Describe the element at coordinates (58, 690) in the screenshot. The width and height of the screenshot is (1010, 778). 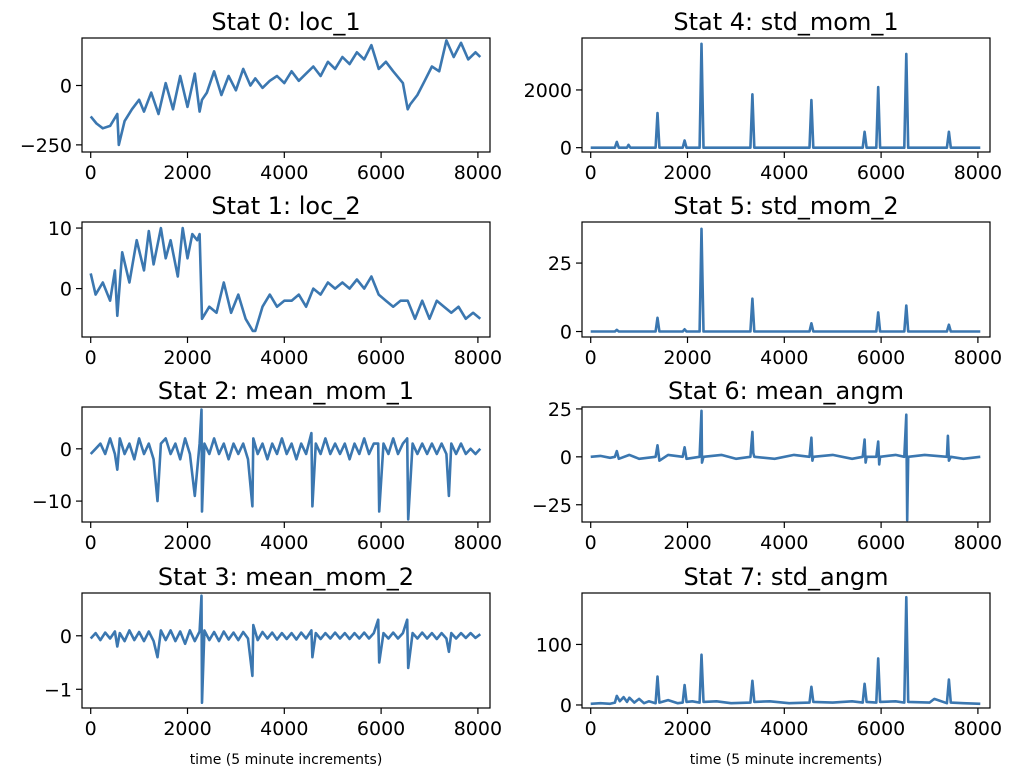
I see `y-tick-label: −1` at that location.